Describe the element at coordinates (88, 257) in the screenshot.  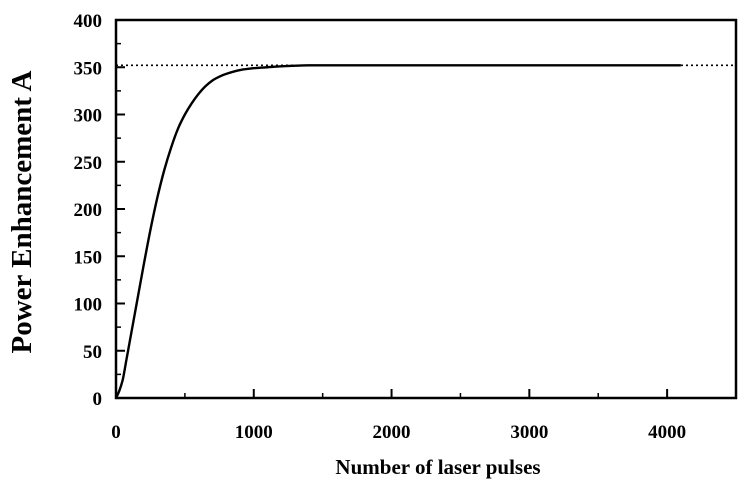
I see `y-tick-label: 150` at that location.